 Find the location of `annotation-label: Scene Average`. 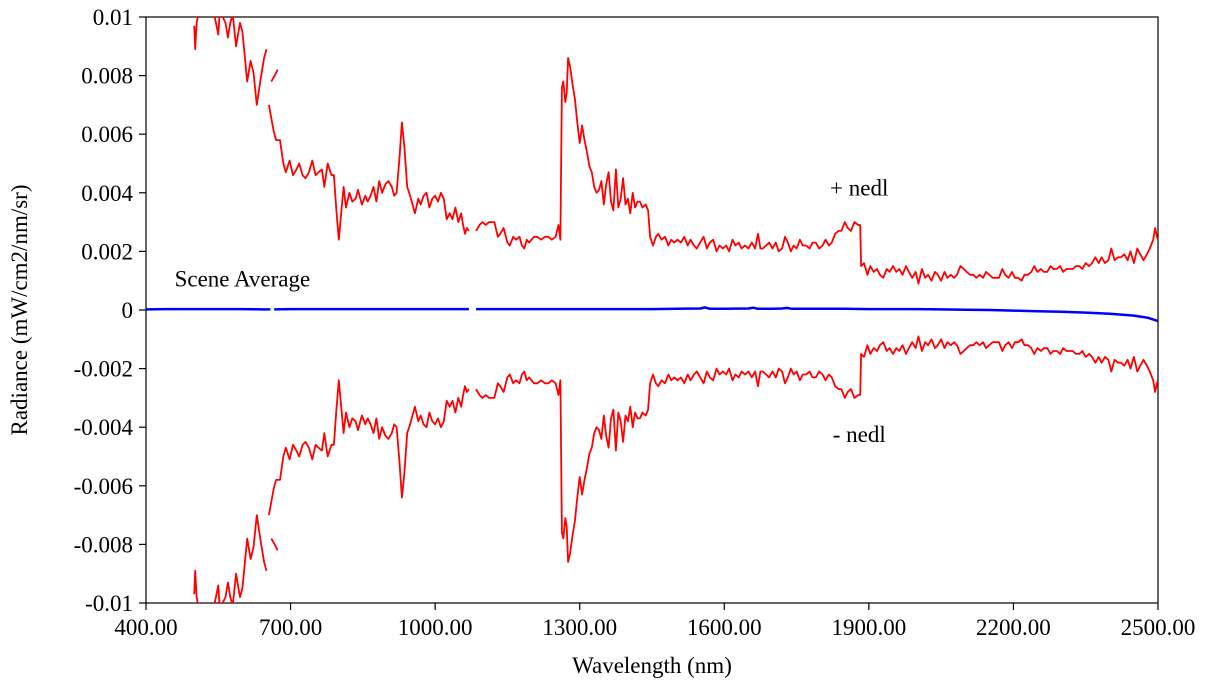

annotation-label: Scene Average is located at coordinates (243, 279).